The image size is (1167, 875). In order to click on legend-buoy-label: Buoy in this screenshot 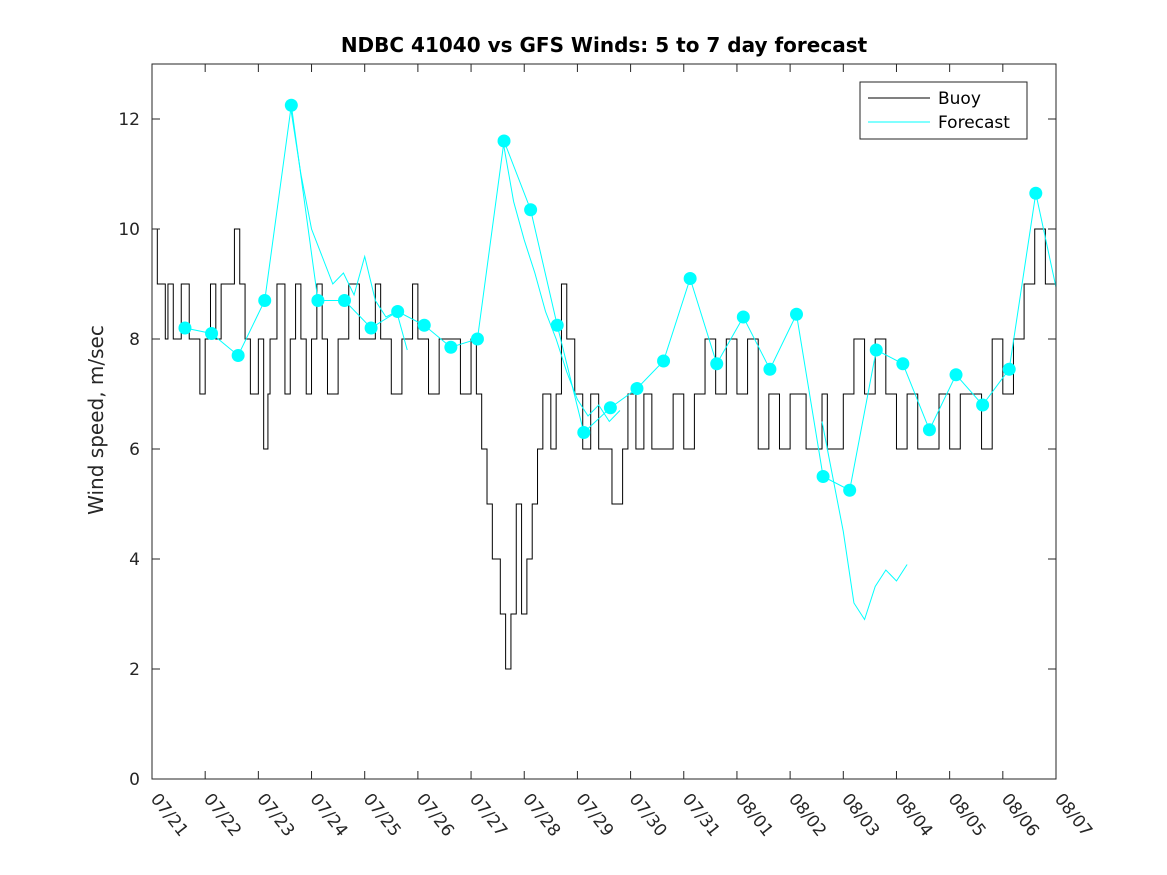, I will do `click(959, 99)`.